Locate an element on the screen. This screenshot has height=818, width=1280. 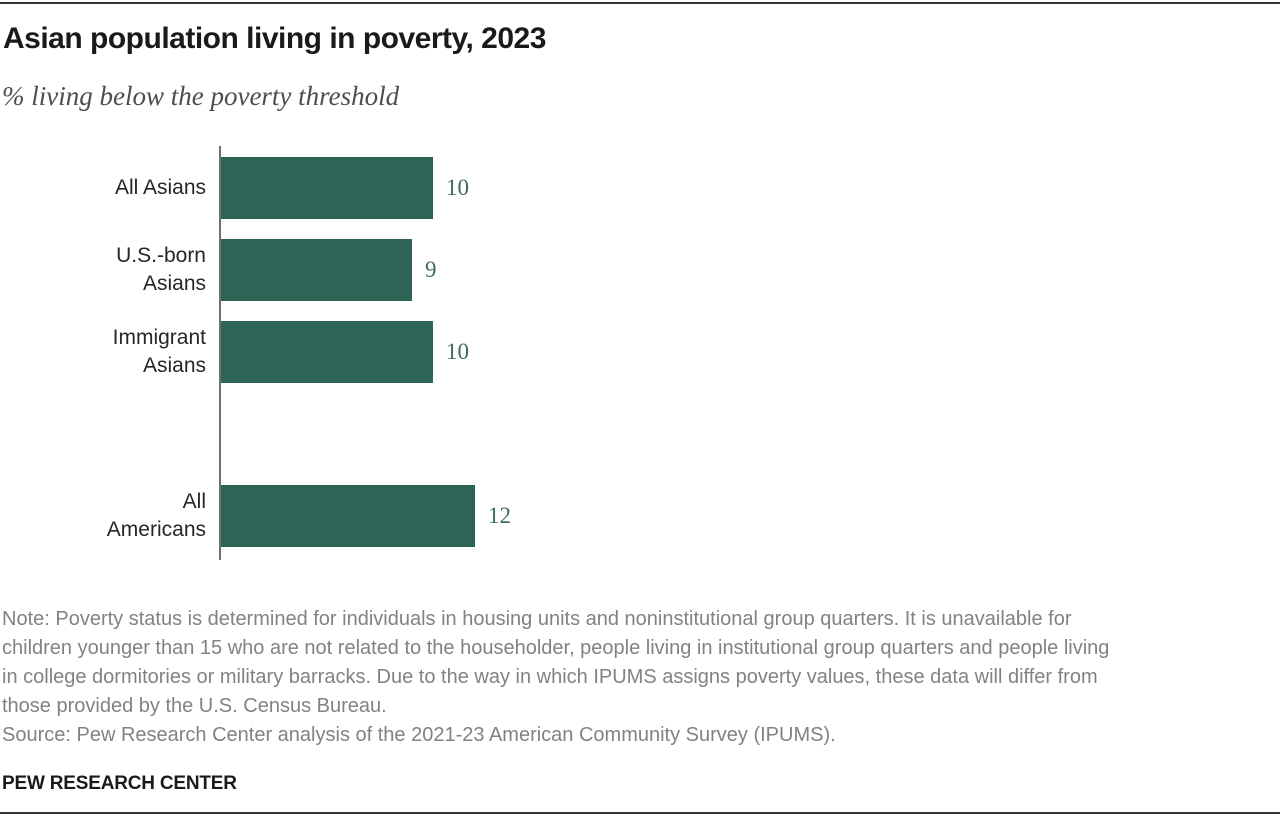
y-axis-line is located at coordinates (220, 353).